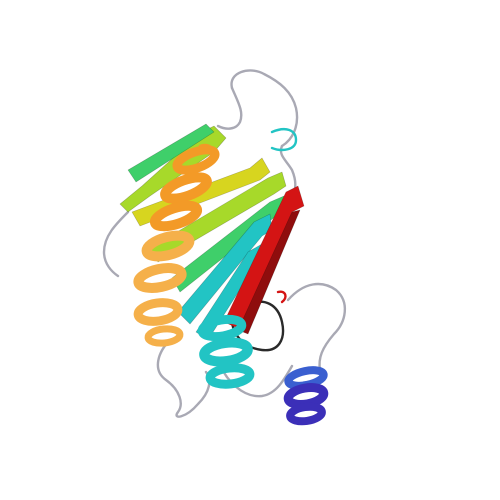 Image resolution: width=500 pixels, height=500 pixels. What do you see at coordinates (284, 140) in the screenshot?
I see `coil-mid-teal` at bounding box center [284, 140].